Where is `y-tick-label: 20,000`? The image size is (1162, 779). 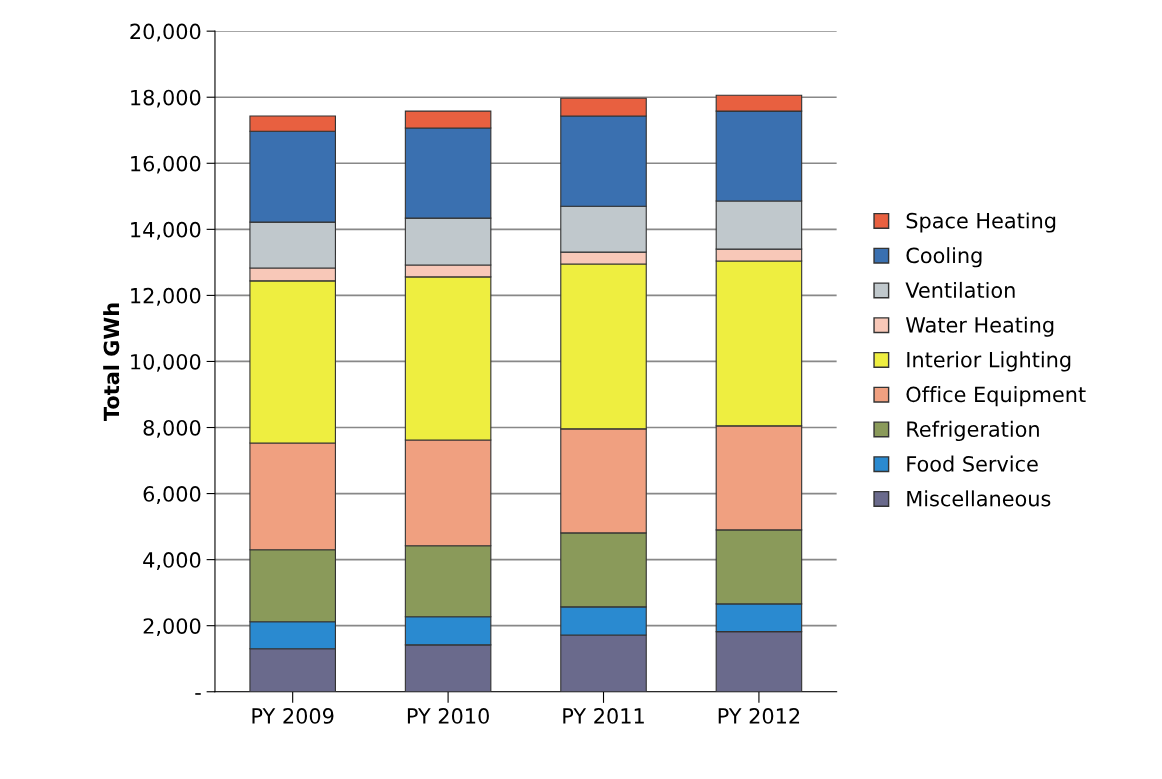
y-tick-label: 20,000 is located at coordinates (165, 32).